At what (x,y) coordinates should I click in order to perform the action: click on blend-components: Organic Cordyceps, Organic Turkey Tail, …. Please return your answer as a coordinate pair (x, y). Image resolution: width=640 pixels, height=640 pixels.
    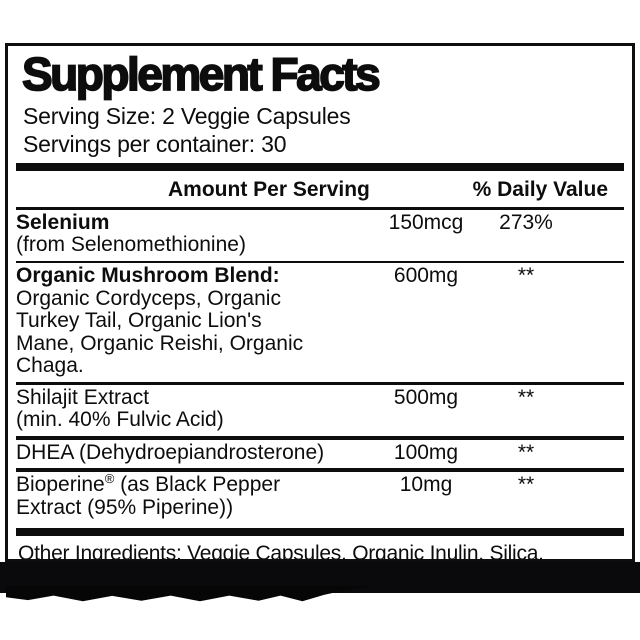
    Looking at the image, I should click on (160, 332).